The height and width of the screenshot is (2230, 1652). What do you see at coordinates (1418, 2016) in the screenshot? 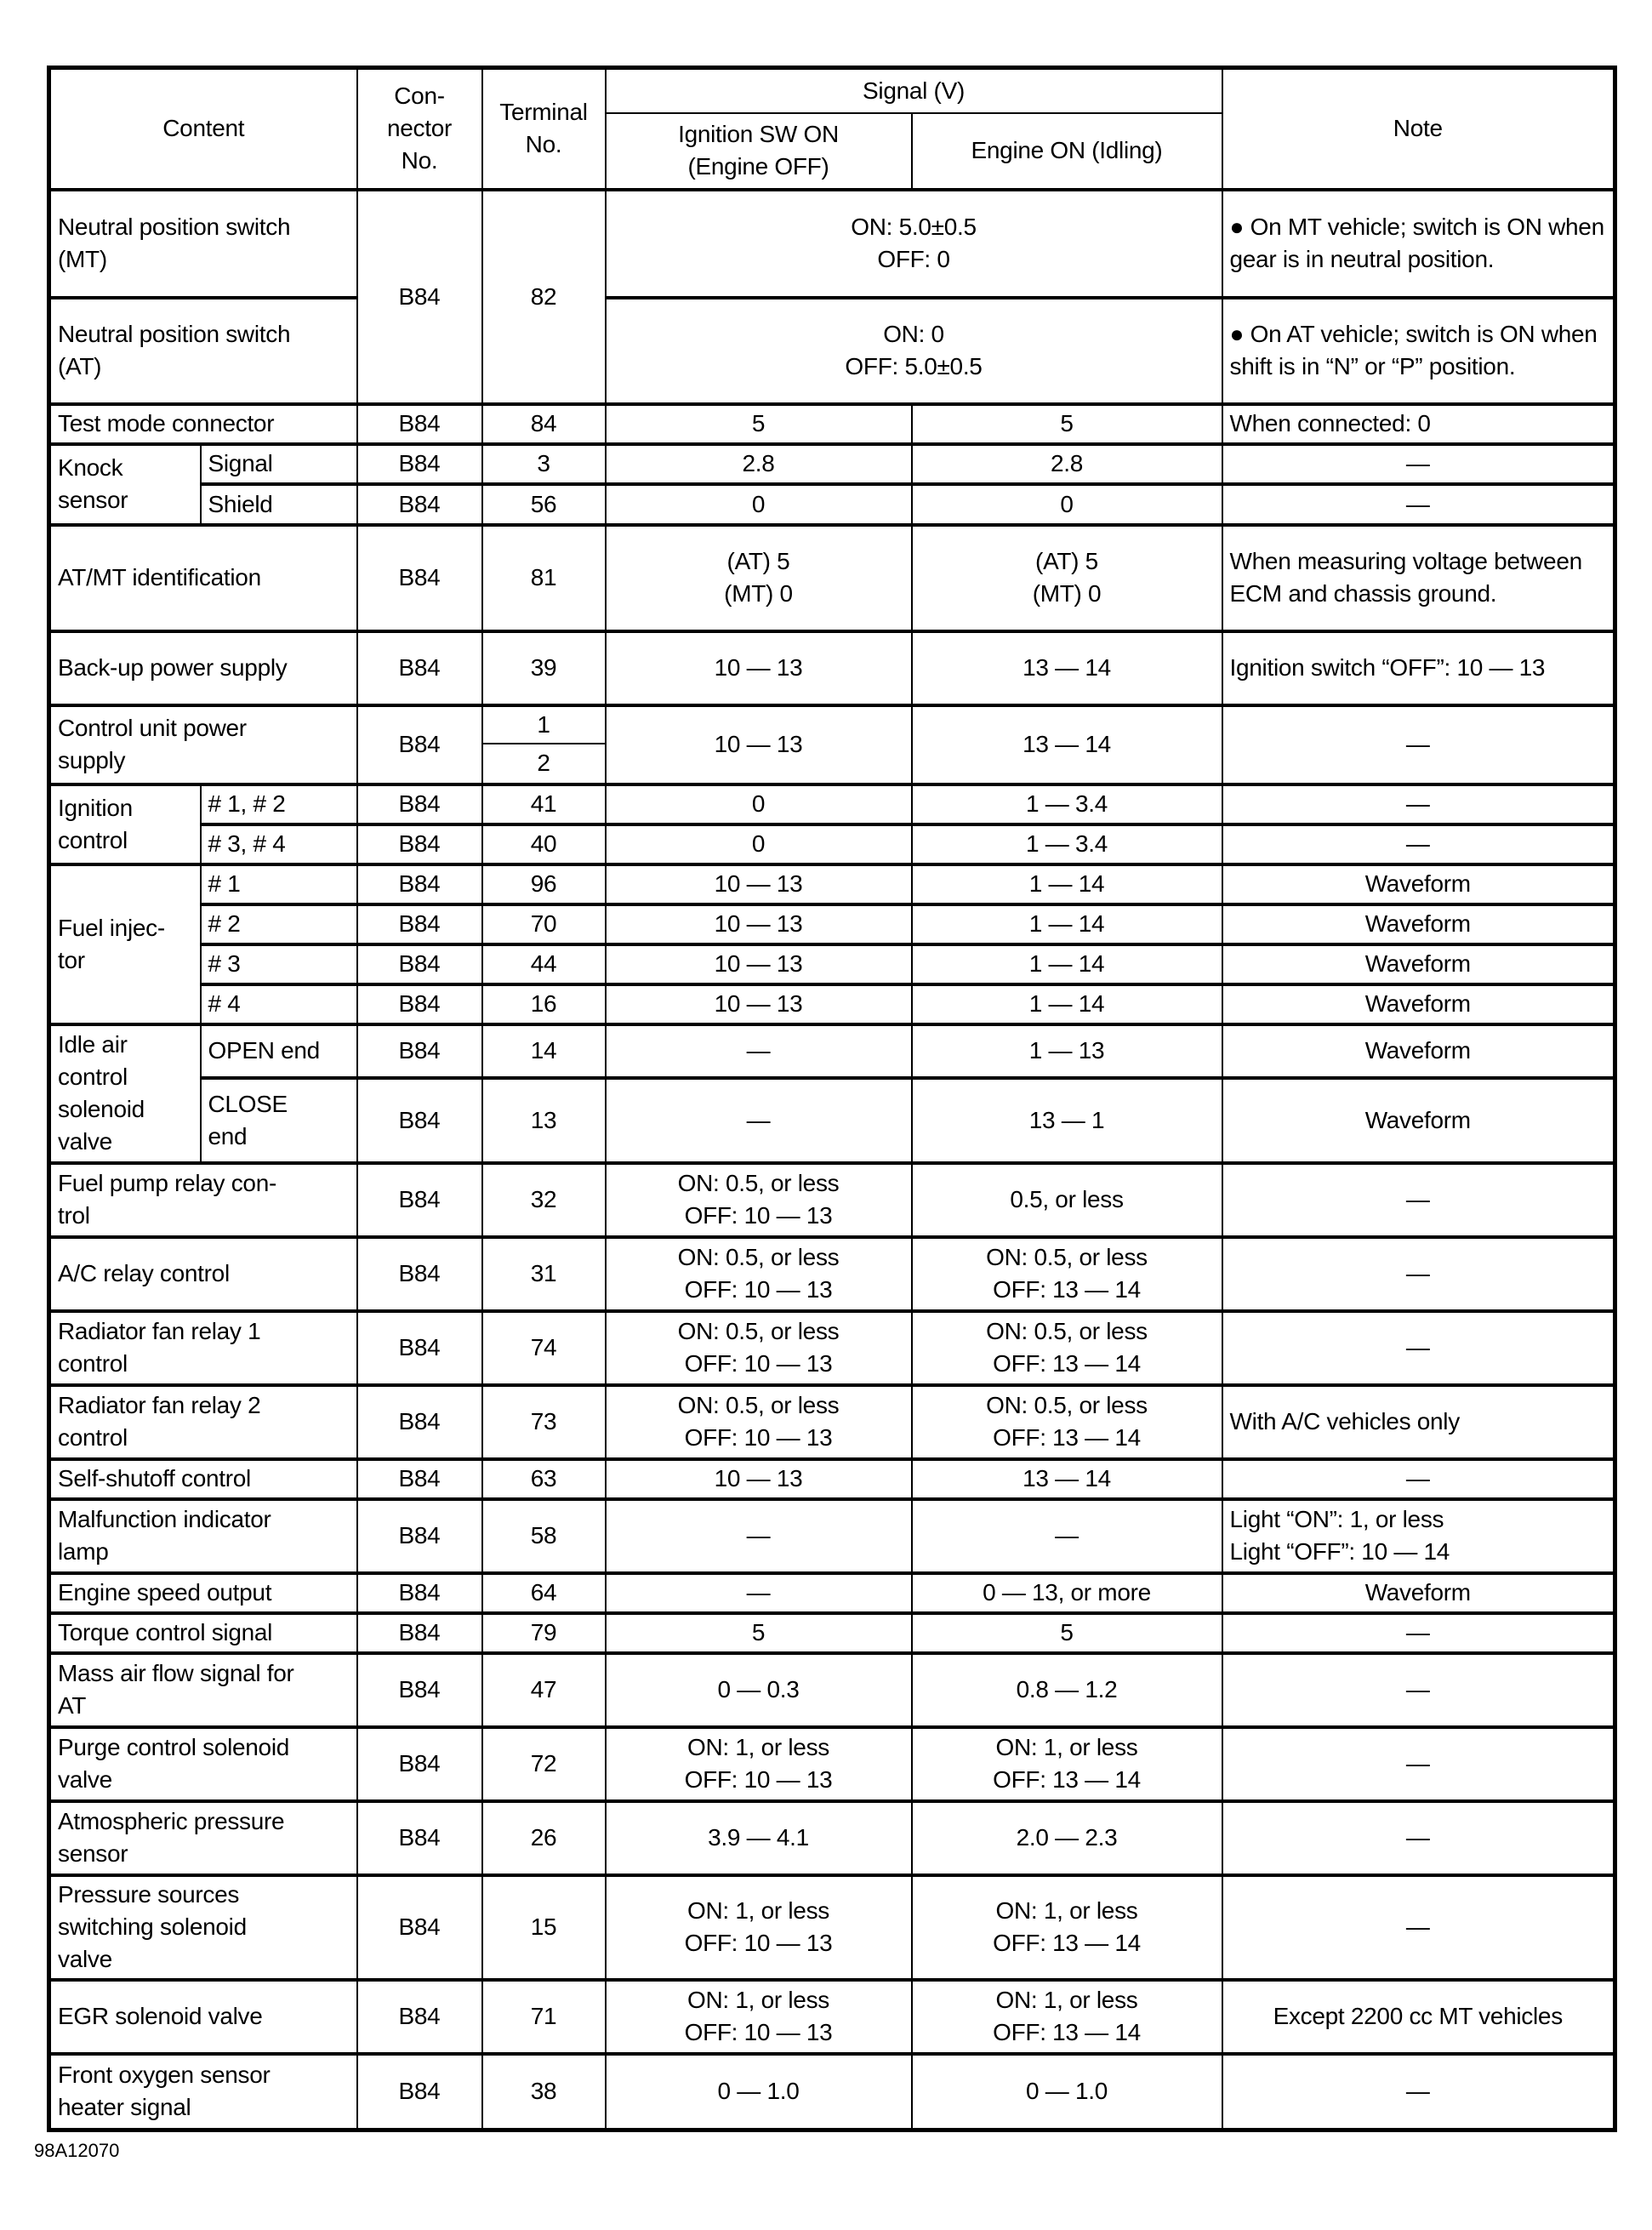
I see `row-note: Except 2200 cc MT vehicles` at bounding box center [1418, 2016].